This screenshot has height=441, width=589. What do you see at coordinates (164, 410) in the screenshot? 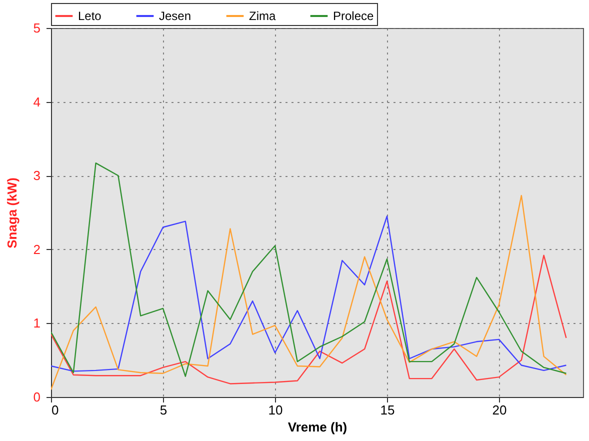
I see `x-tick-label: 5` at bounding box center [164, 410].